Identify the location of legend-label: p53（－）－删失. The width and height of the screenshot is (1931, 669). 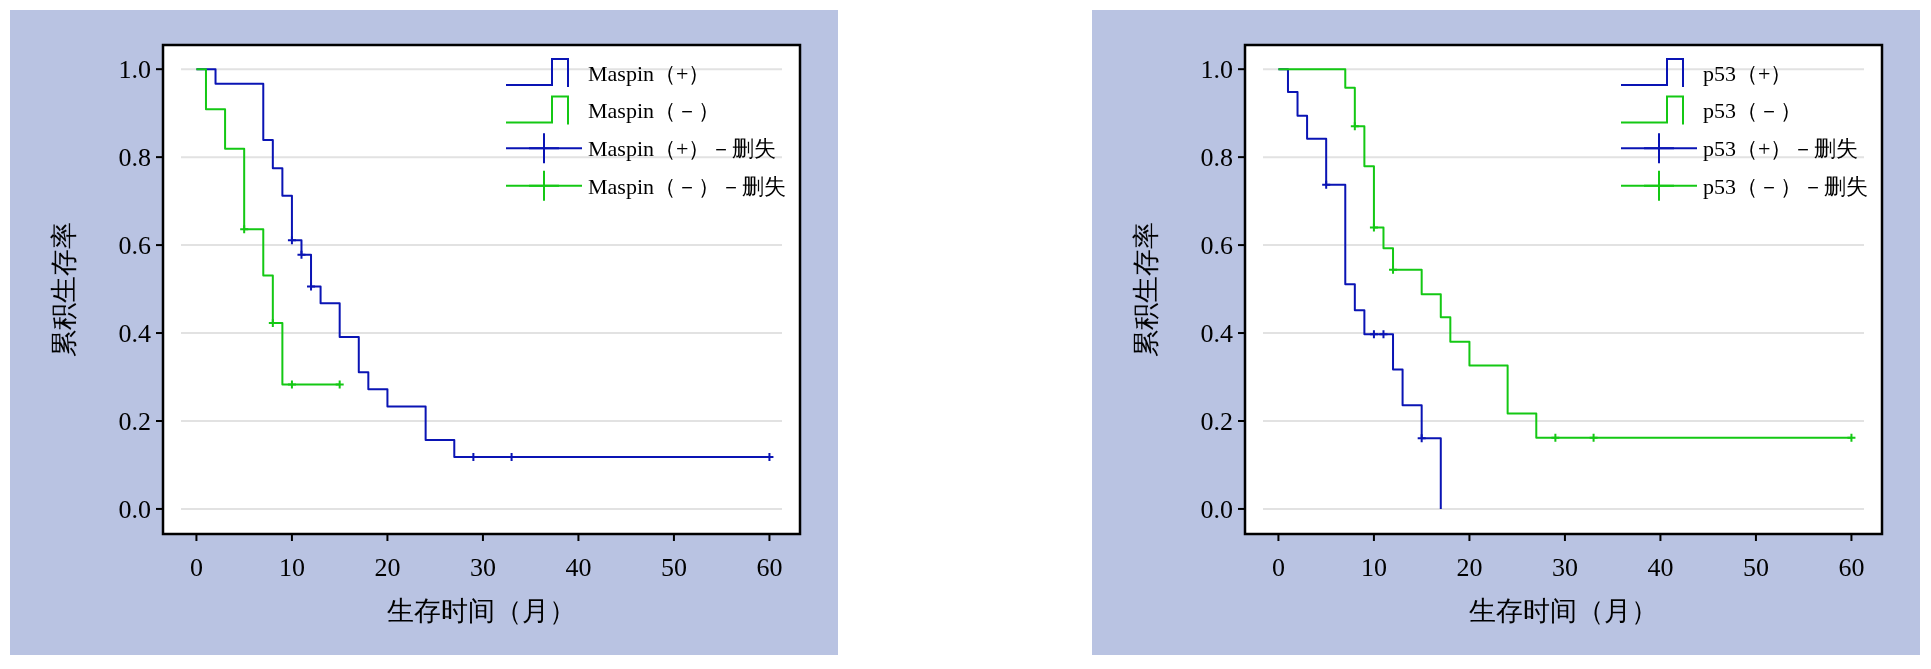
(1785, 186).